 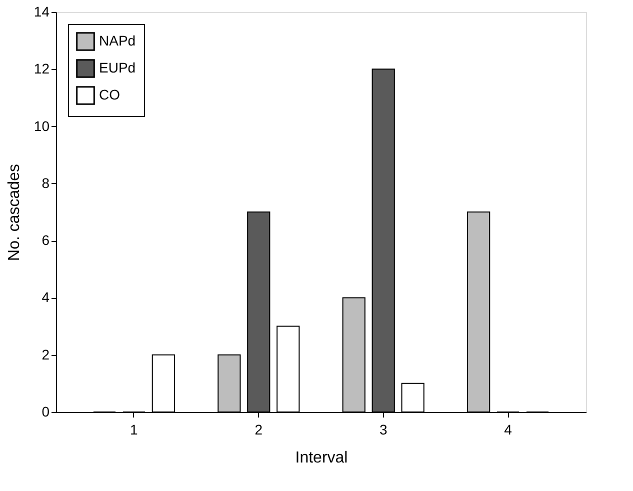 What do you see at coordinates (117, 68) in the screenshot?
I see `legend-label: EUPd` at bounding box center [117, 68].